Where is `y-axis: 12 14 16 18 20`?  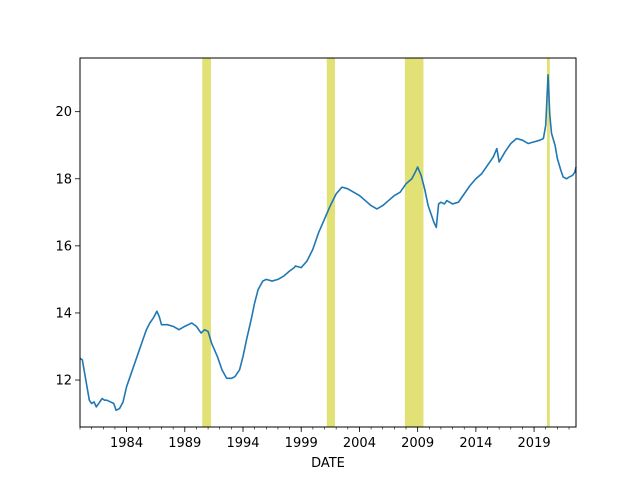 y-axis: 12 14 16 18 20 is located at coordinates (67, 247).